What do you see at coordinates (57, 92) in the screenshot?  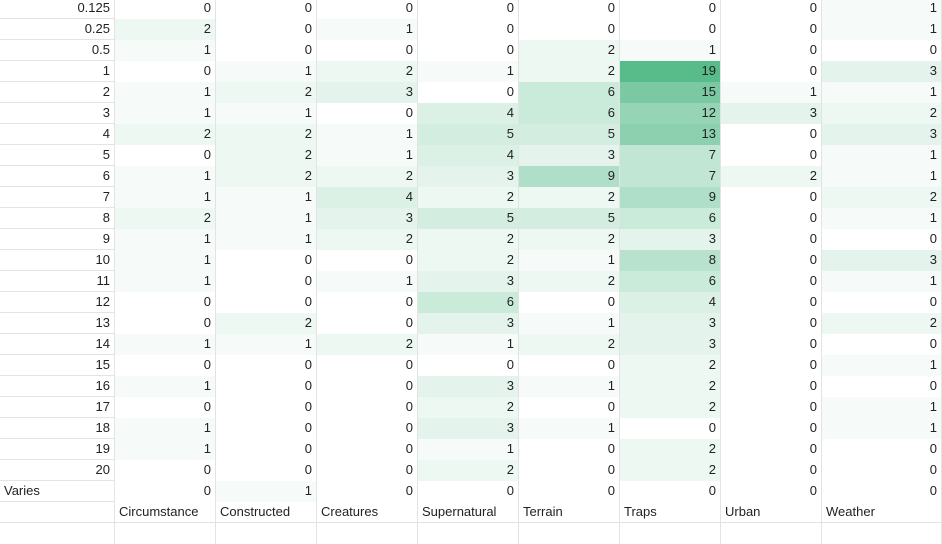 I see `row-label-cell: 2` at bounding box center [57, 92].